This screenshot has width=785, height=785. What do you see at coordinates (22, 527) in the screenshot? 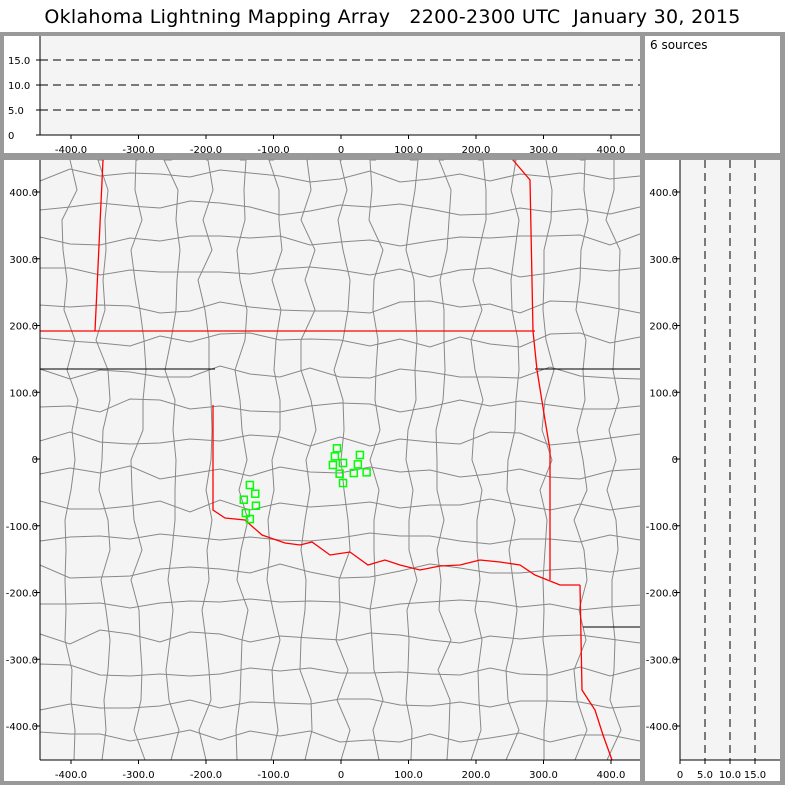
I see `map-y-tick-label: -100.0` at bounding box center [22, 527].